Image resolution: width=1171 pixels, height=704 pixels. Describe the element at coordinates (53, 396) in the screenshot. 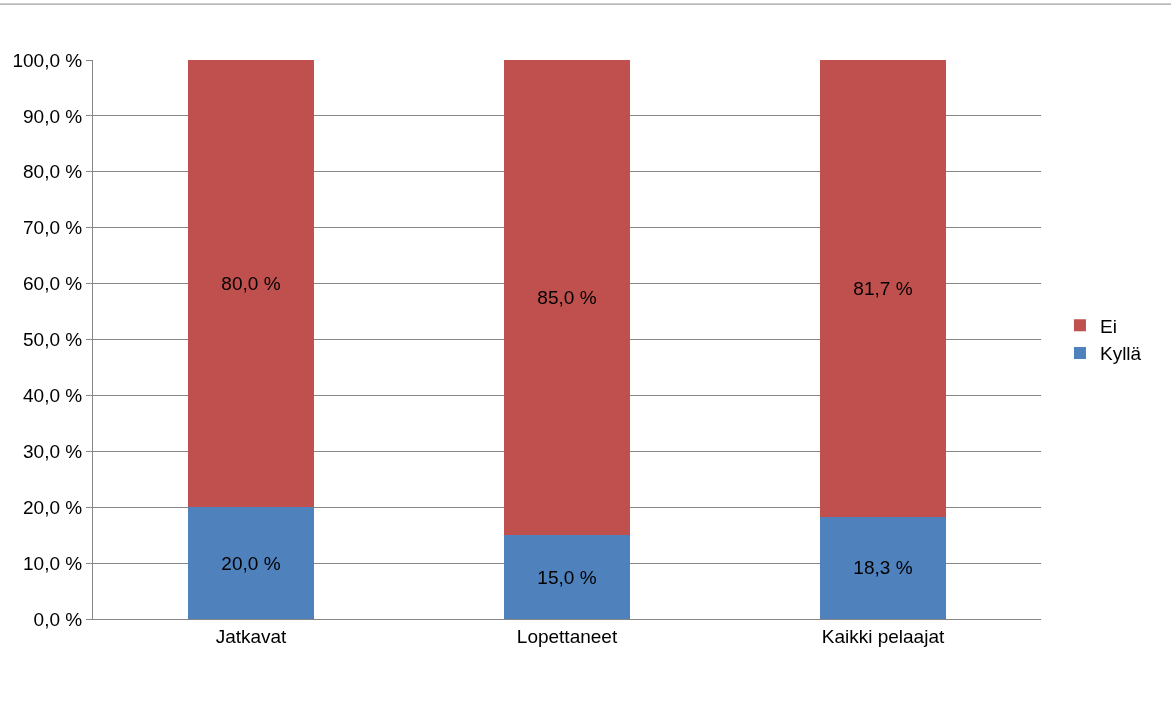

I see `y-tick-label: 40,0 %` at that location.